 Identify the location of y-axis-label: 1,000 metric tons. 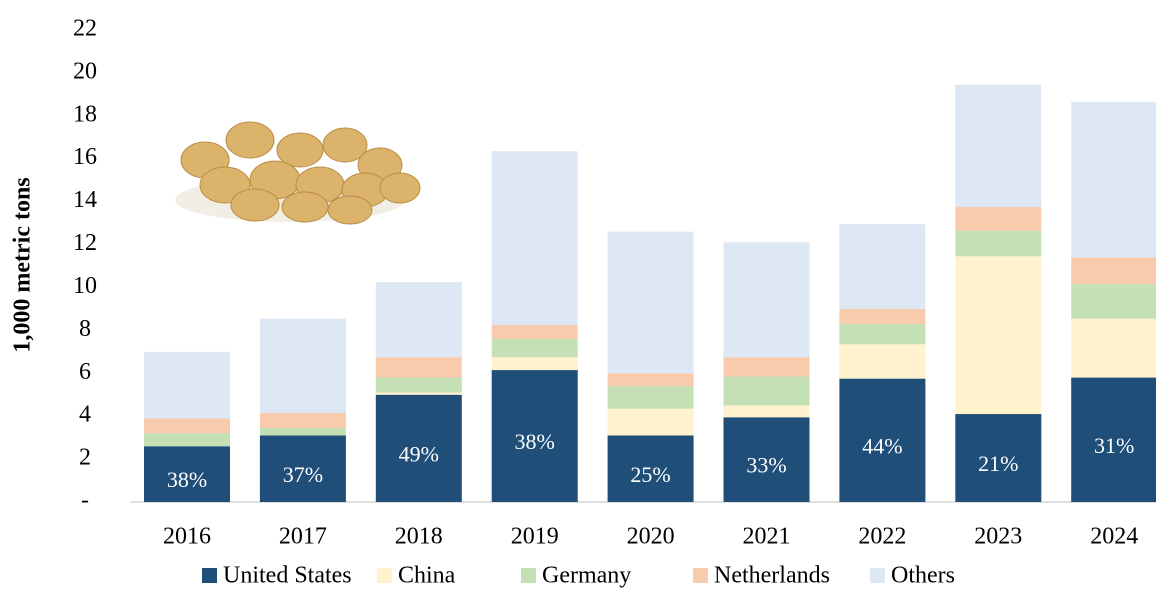
(23, 264).